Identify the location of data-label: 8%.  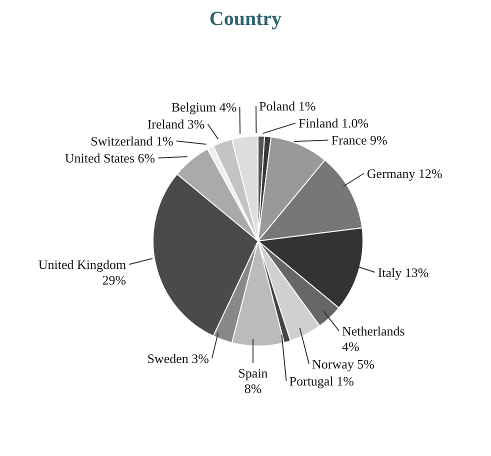
(253, 388).